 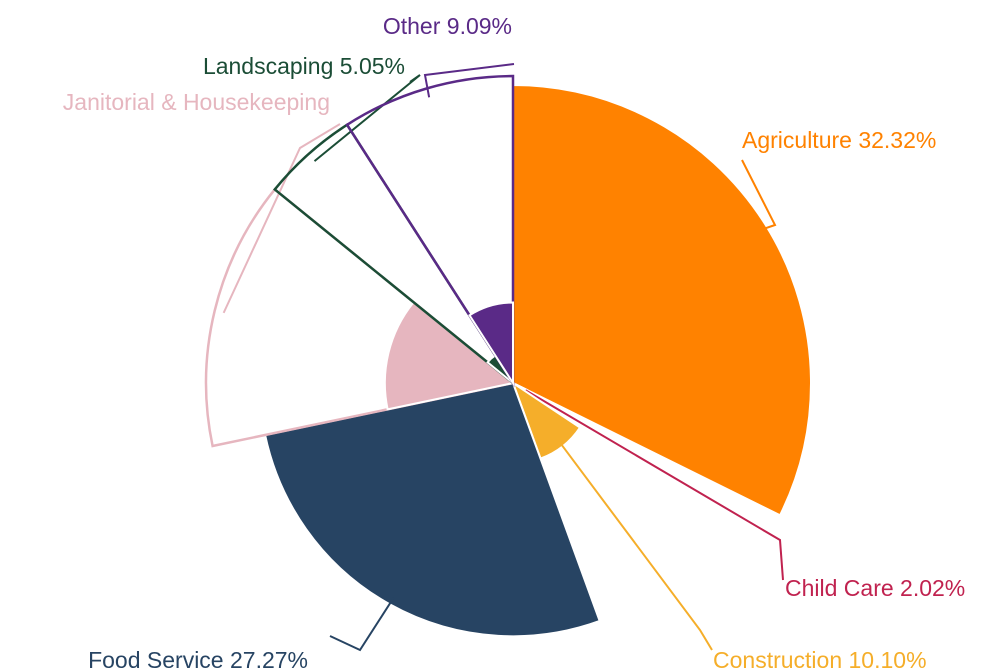 I want to click on slice-label: Construction 10.10%, so click(x=820, y=657).